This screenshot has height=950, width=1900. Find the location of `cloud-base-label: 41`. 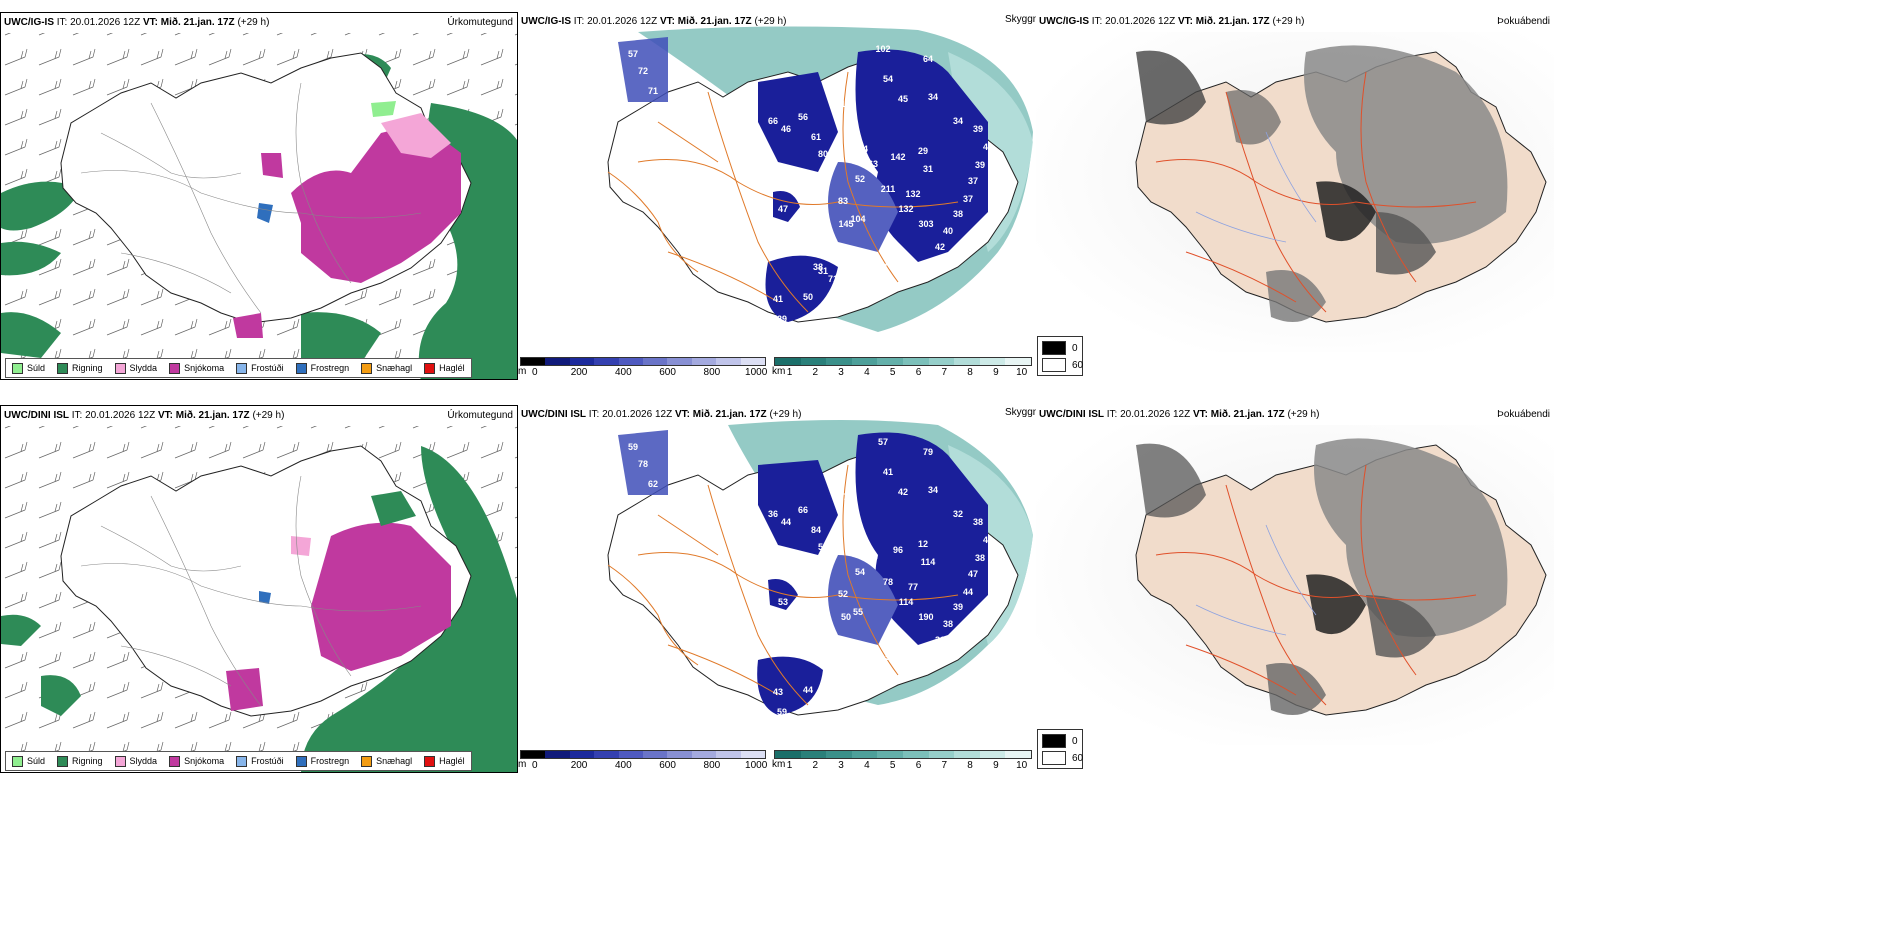

cloud-base-label: 41 is located at coordinates (888, 472).